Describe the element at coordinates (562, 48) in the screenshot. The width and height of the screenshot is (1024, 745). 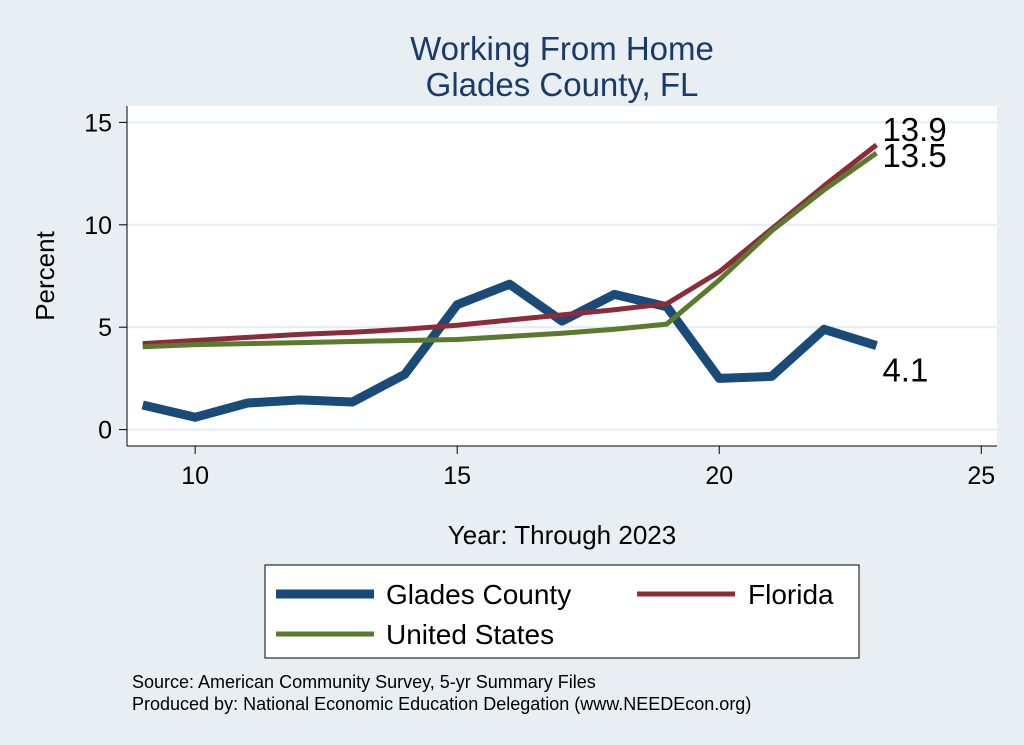
I see `chart-title-line-1: Working From Home` at that location.